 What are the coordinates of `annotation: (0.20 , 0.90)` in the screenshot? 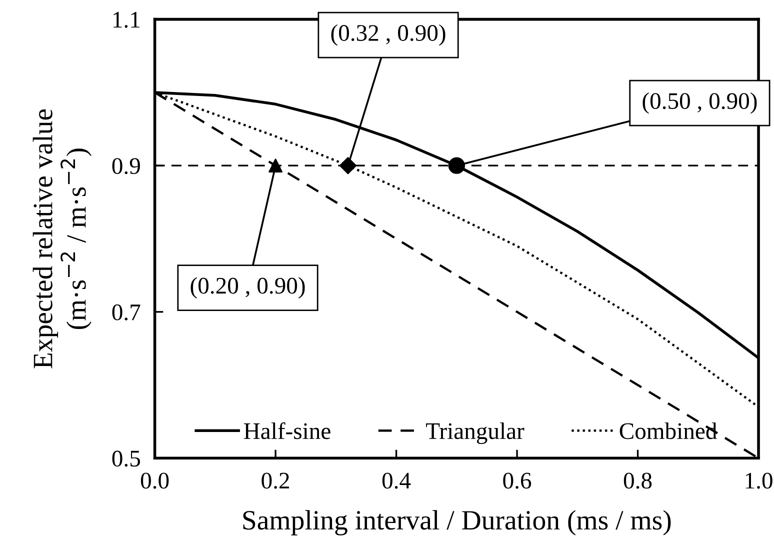 It's located at (247, 288).